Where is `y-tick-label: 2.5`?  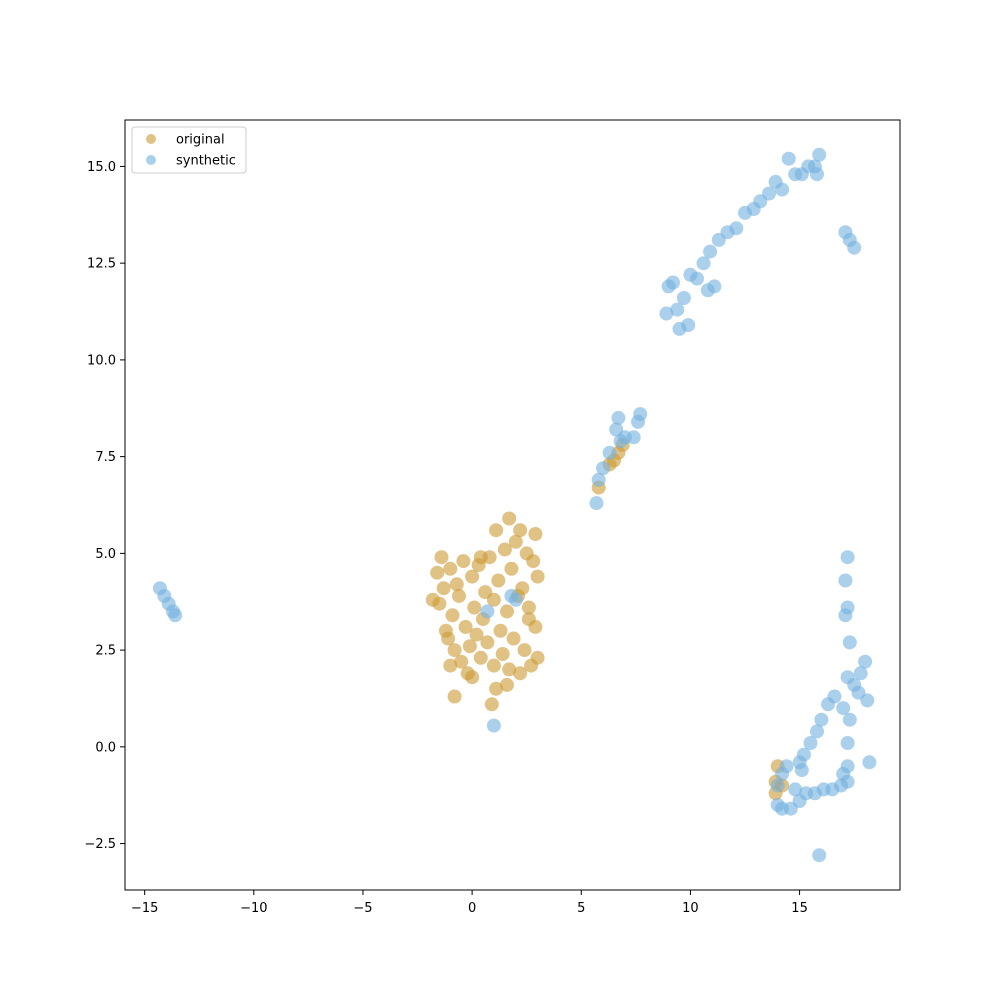 y-tick-label: 2.5 is located at coordinates (105, 651).